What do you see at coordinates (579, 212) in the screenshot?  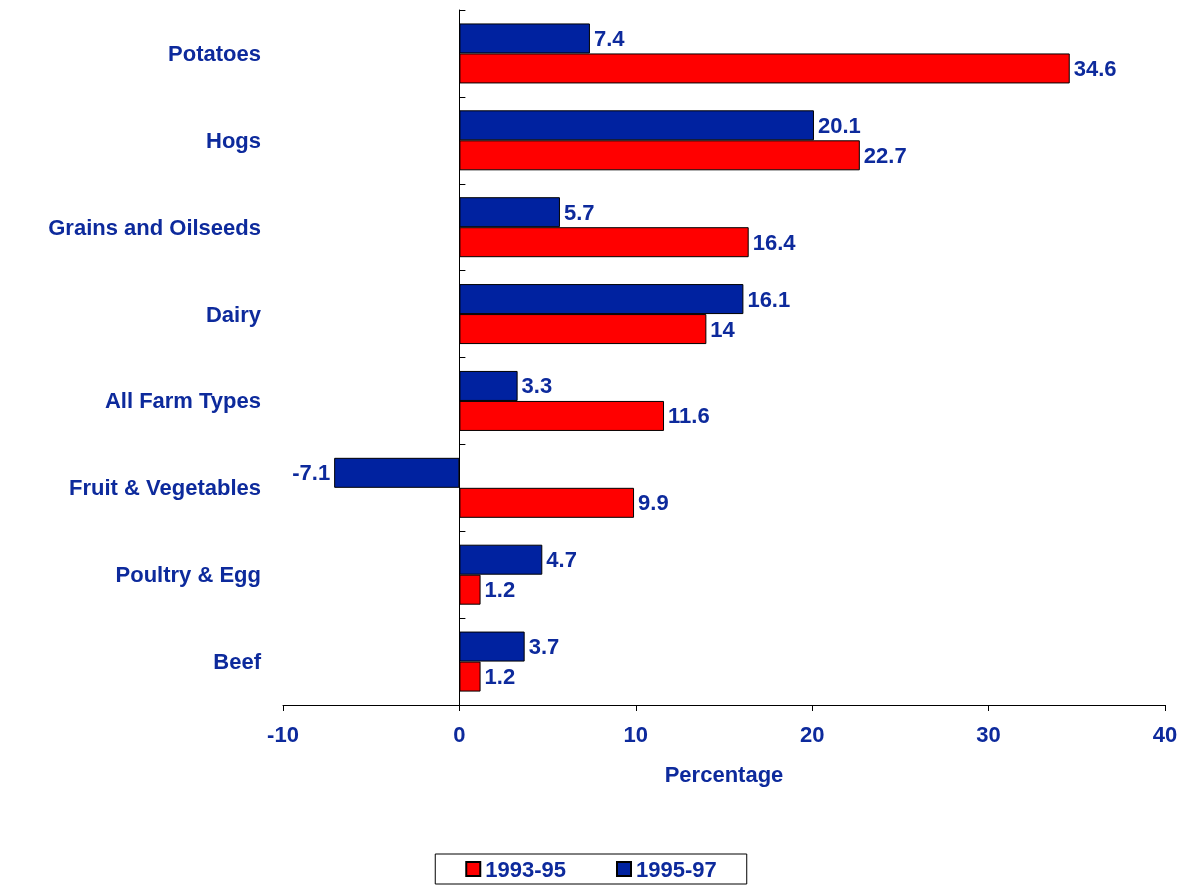 I see `data-label: 5.7` at bounding box center [579, 212].